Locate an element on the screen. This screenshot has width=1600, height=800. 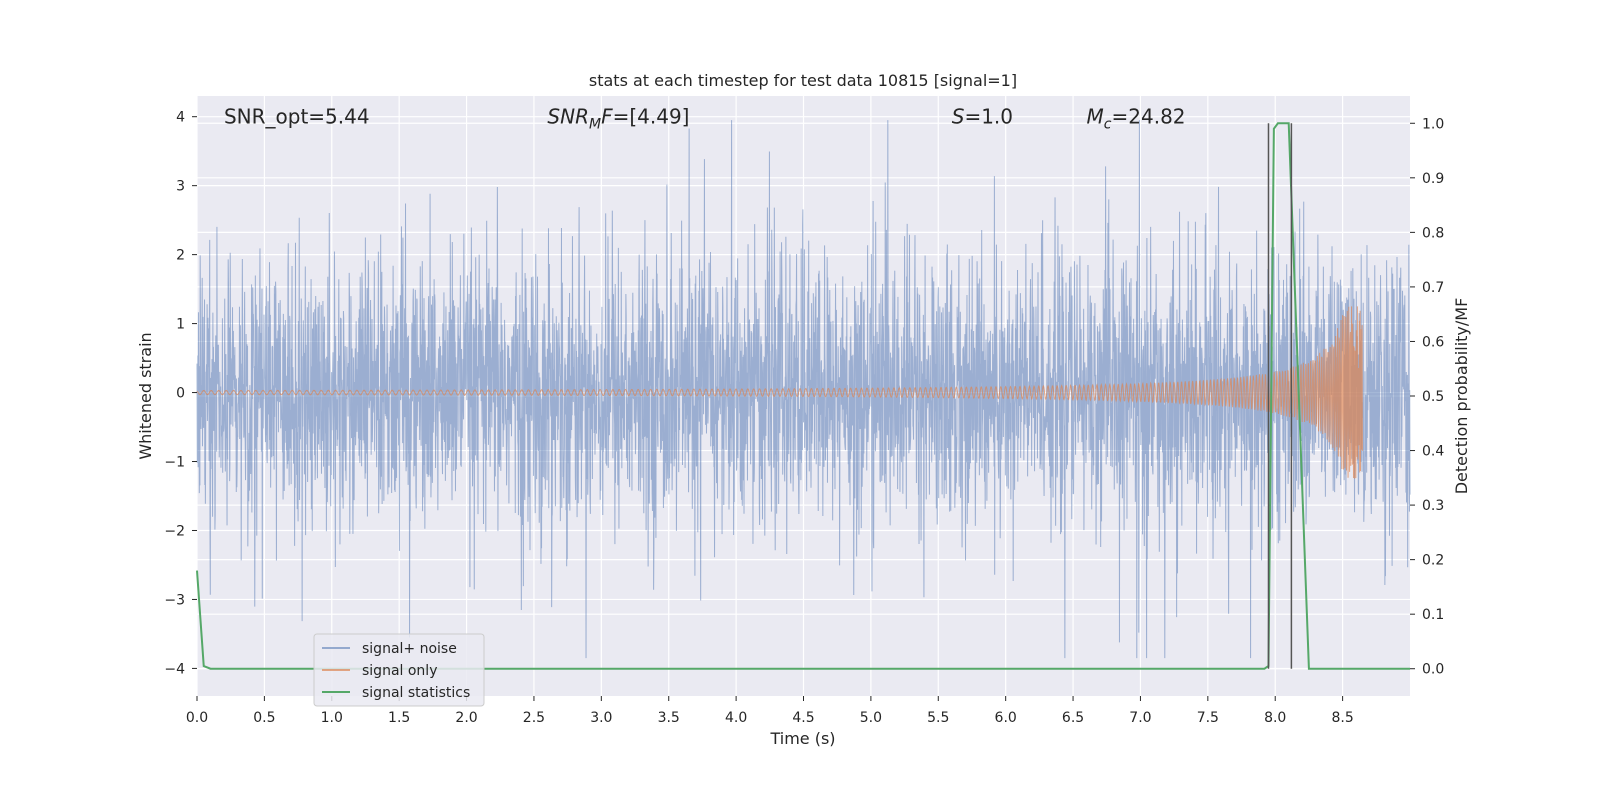
right-tick-label: 0.7 is located at coordinates (1433, 288).